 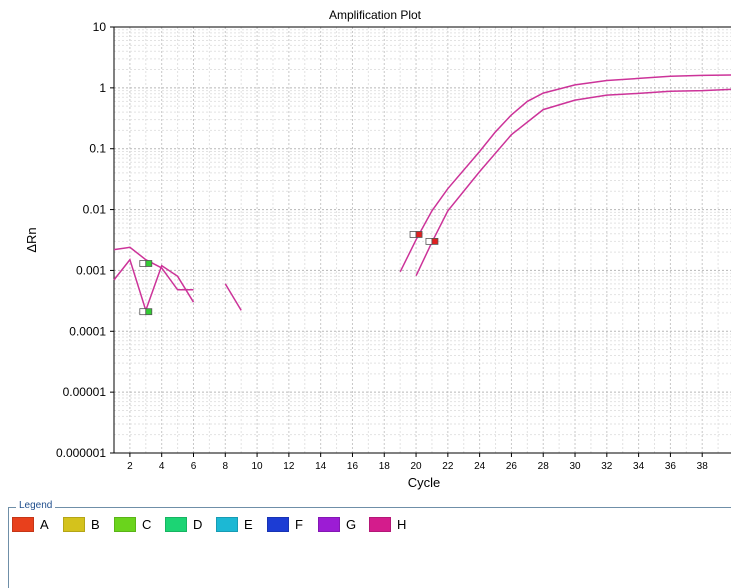 What do you see at coordinates (85, 392) in the screenshot?
I see `y-tick-label: 0.00001` at bounding box center [85, 392].